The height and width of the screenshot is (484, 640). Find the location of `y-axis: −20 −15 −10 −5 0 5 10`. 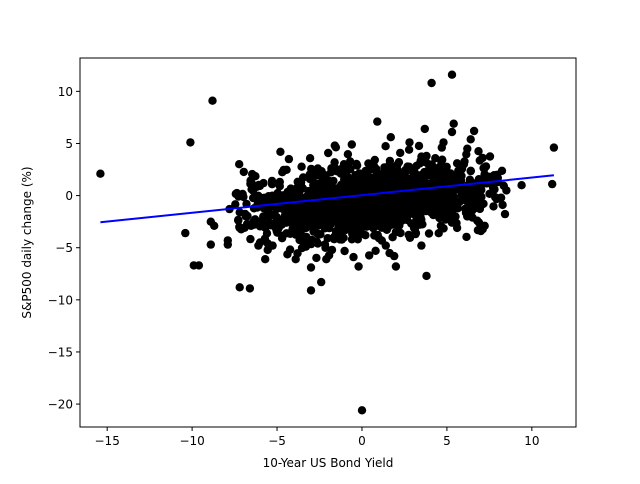

y-axis: −20 −15 −10 −5 0 5 10 is located at coordinates (64, 248).